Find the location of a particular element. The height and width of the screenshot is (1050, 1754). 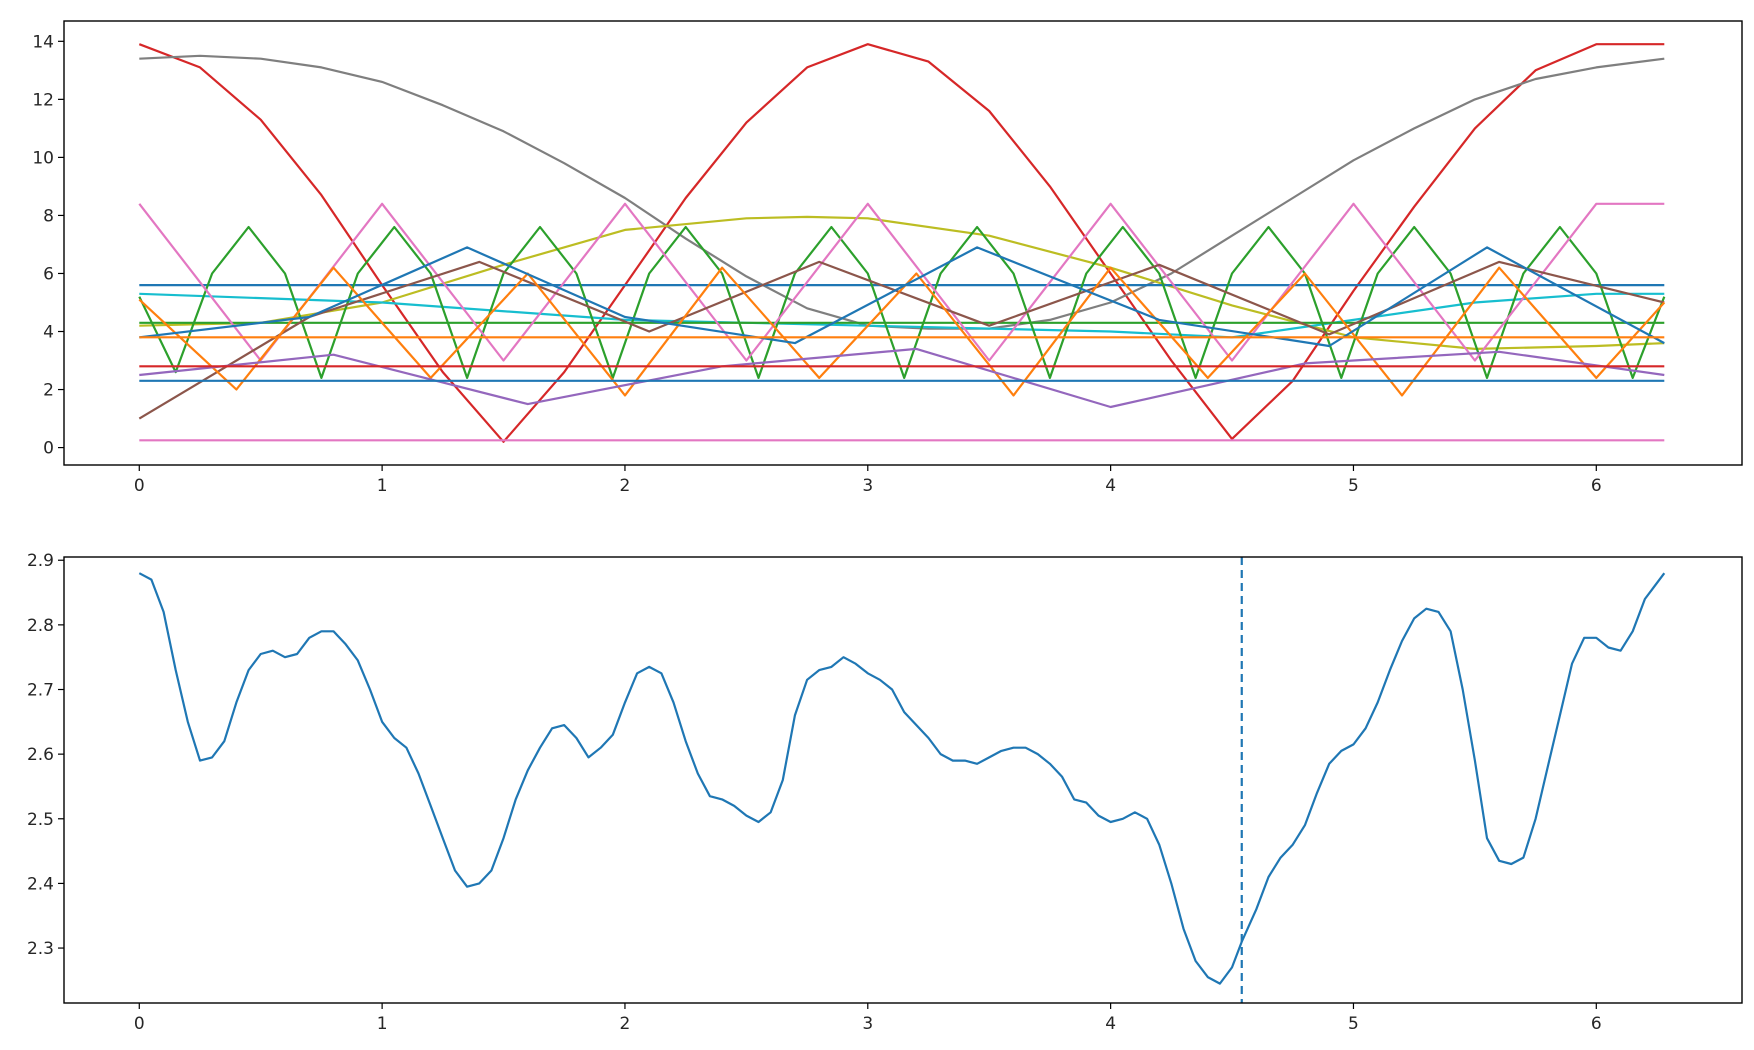

y-tick-label: 6 is located at coordinates (48, 274).